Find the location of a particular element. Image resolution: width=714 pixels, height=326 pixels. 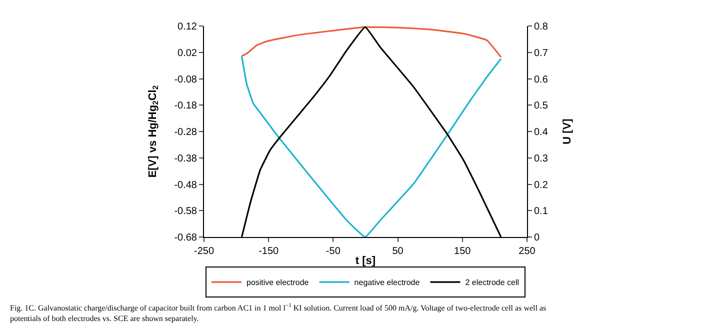

line-series is located at coordinates (371, 42).